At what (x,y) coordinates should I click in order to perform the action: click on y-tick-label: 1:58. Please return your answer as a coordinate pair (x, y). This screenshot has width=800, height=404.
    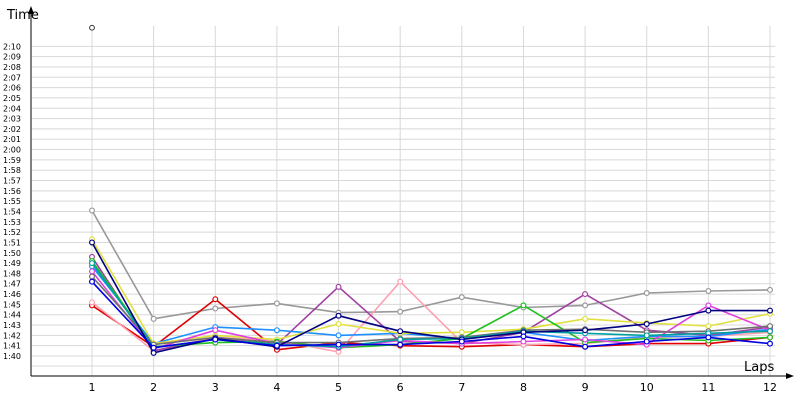
    Looking at the image, I should click on (12, 170).